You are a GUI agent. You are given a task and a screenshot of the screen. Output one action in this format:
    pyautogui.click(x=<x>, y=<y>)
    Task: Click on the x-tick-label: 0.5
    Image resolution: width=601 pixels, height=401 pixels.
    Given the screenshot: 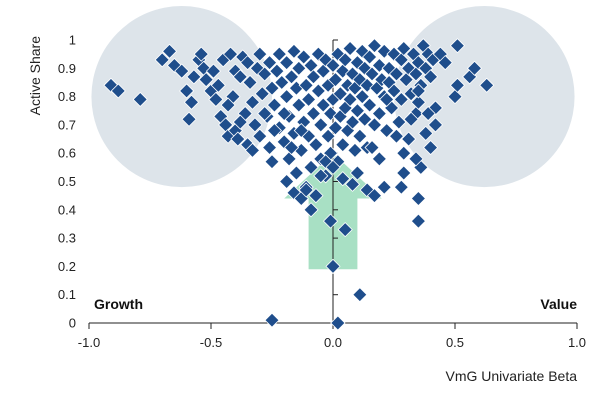 What is the action you would take?
    pyautogui.click(x=455, y=342)
    